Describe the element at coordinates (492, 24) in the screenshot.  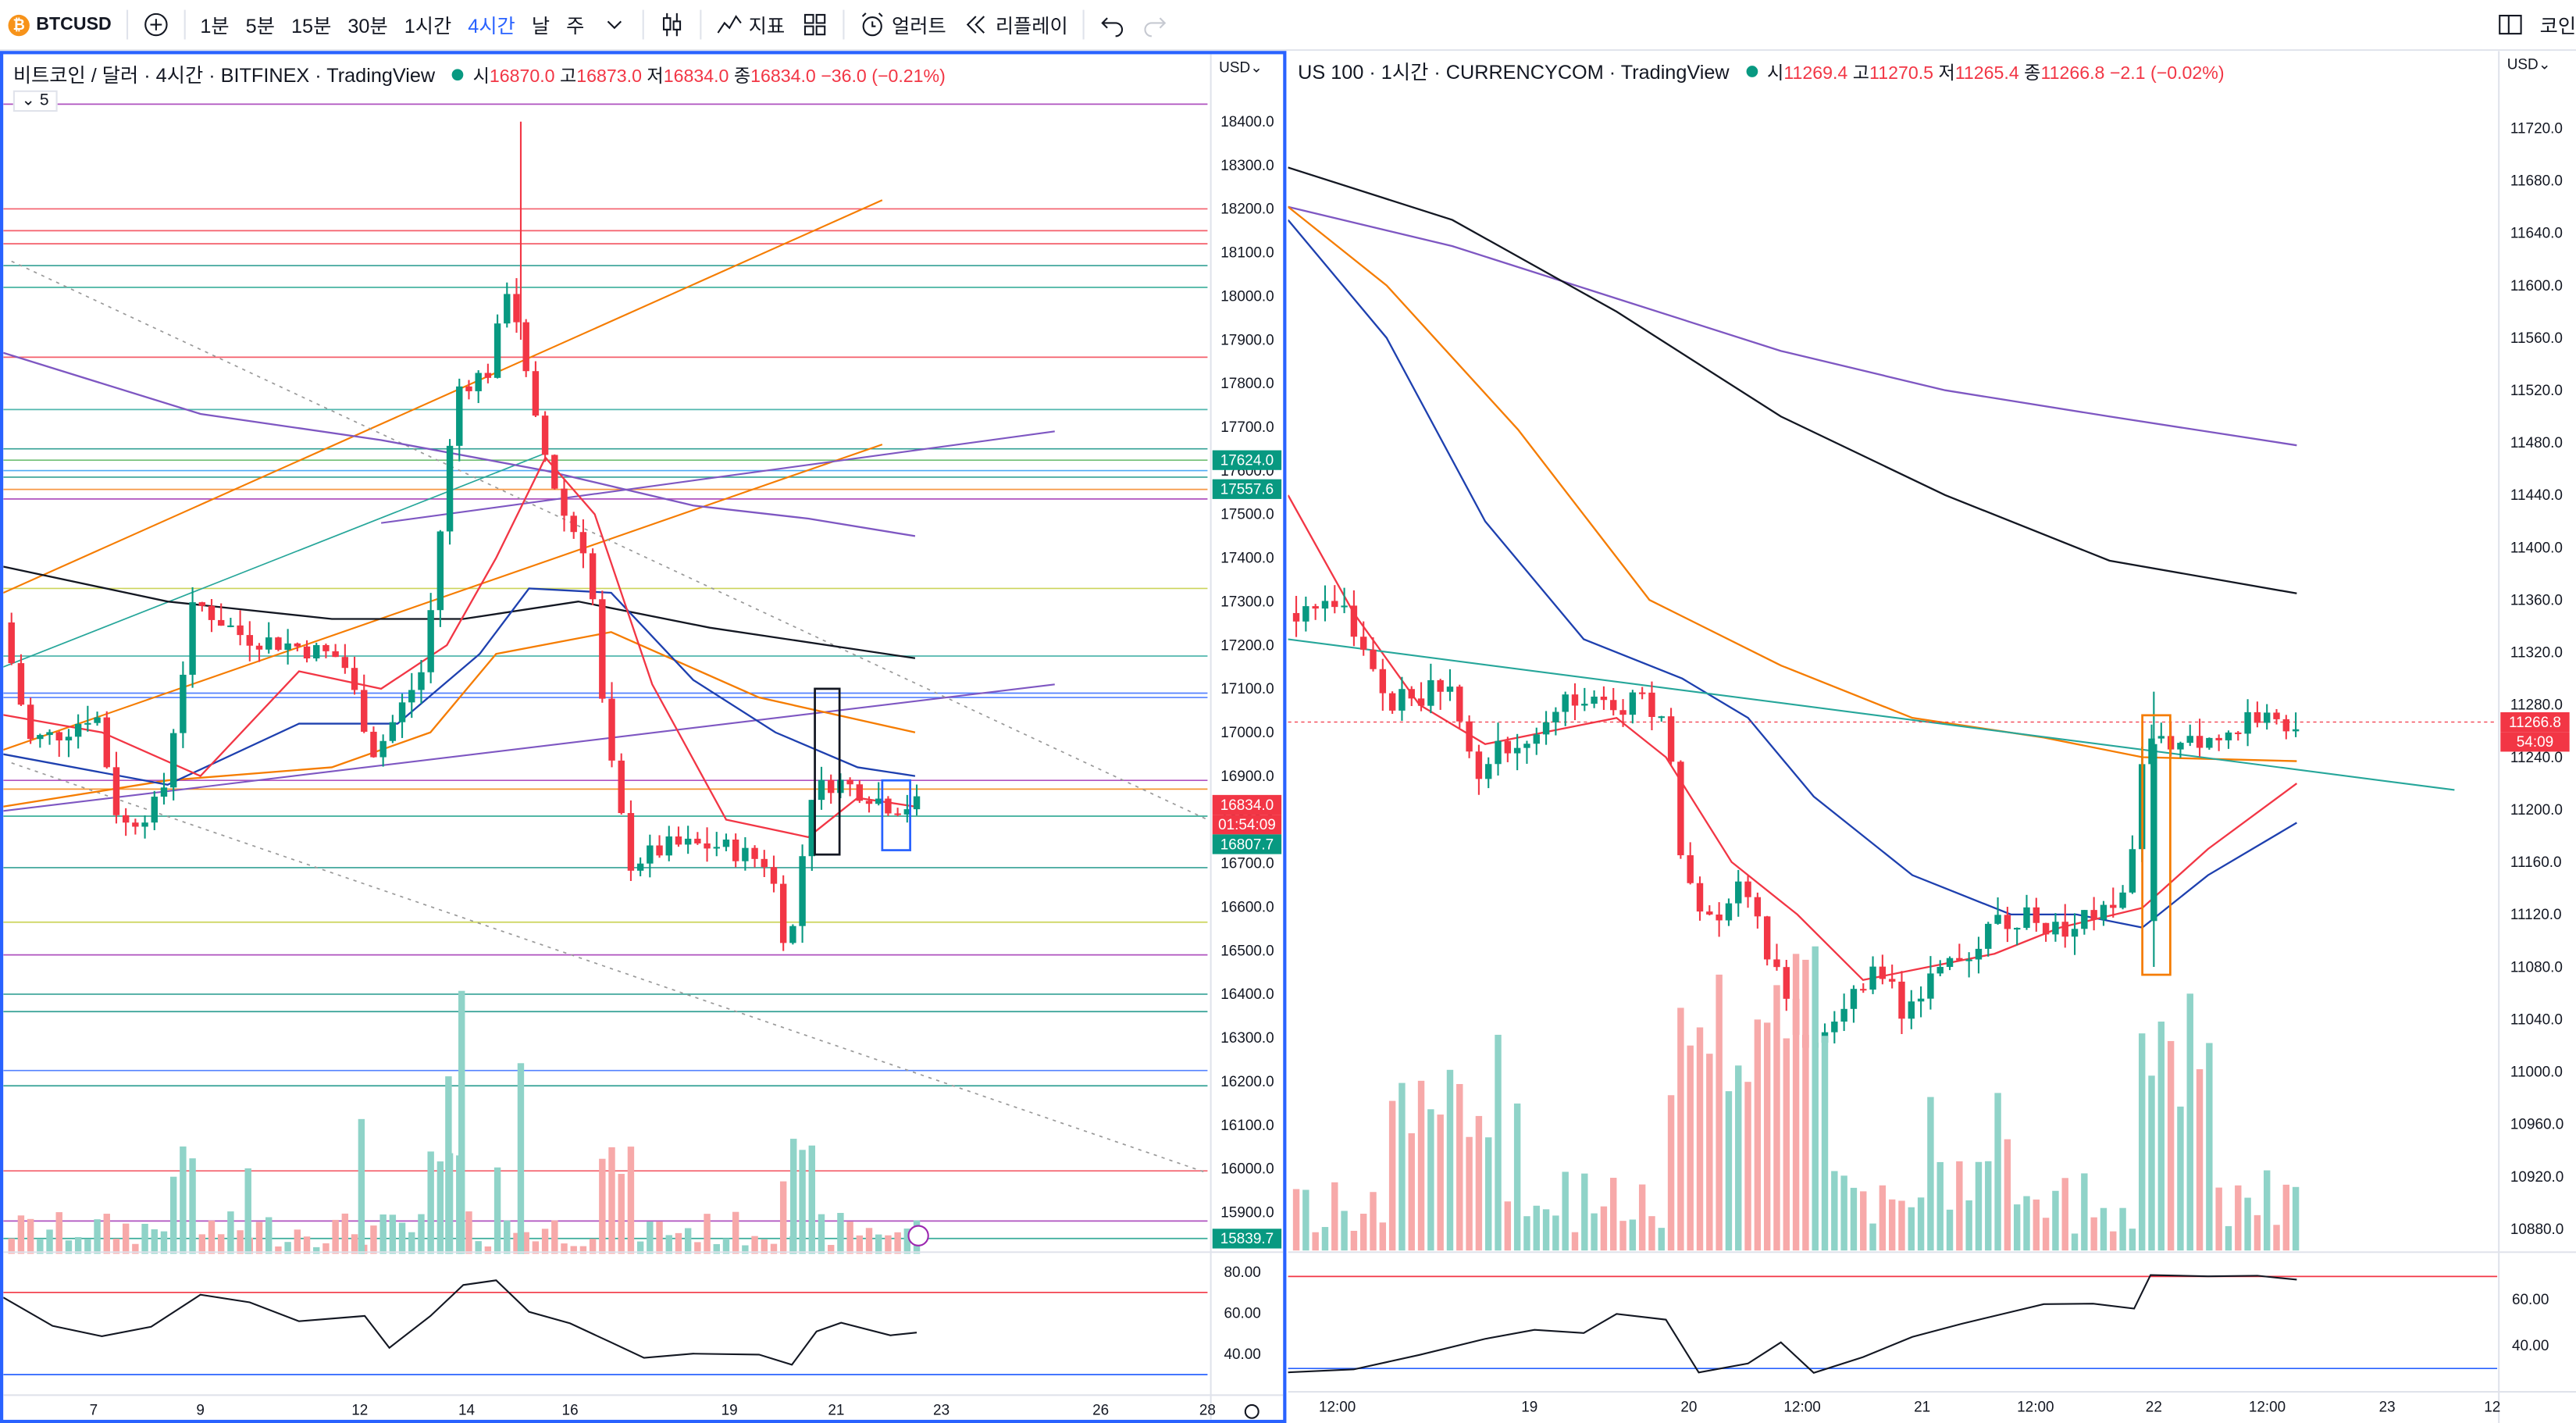
I see `interval-4h: 4시간` at that location.